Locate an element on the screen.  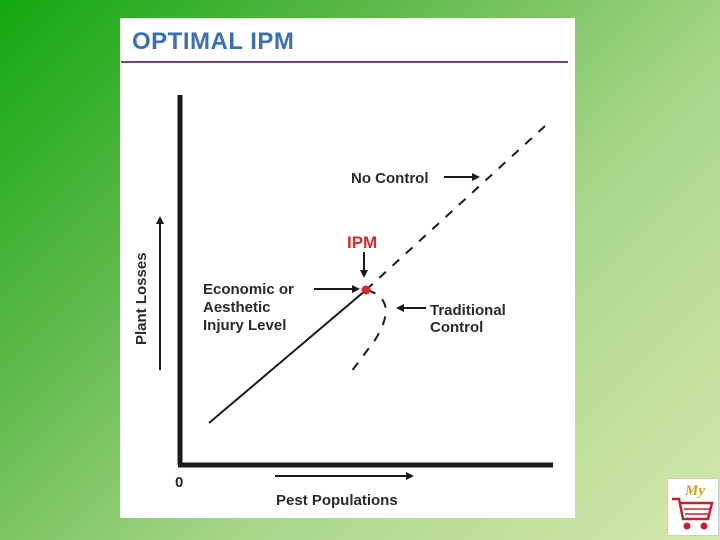
ipm-point is located at coordinates (366, 290).